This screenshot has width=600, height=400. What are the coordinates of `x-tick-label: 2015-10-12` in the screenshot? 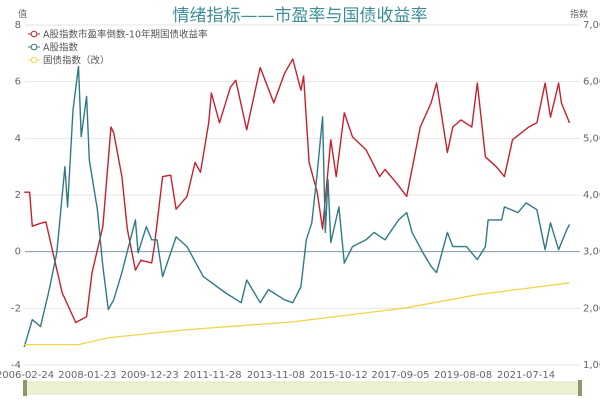 It's located at (339, 375).